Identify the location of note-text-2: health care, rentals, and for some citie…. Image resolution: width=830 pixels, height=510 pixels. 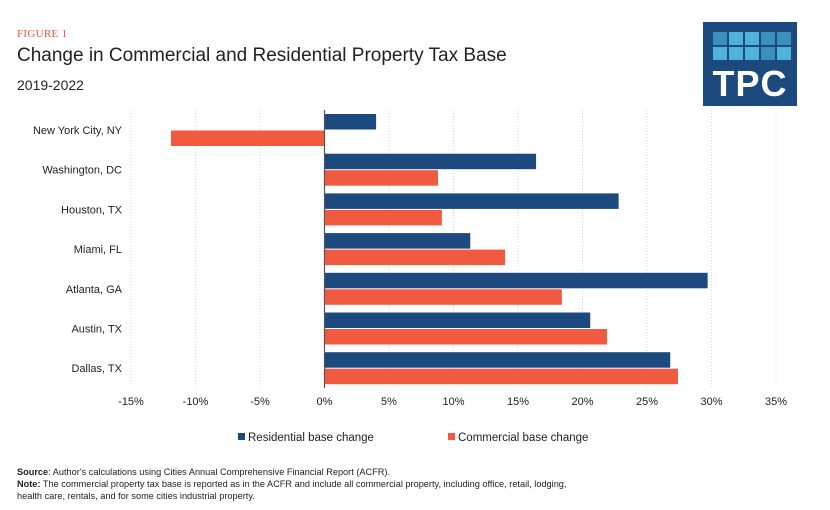
(136, 496).